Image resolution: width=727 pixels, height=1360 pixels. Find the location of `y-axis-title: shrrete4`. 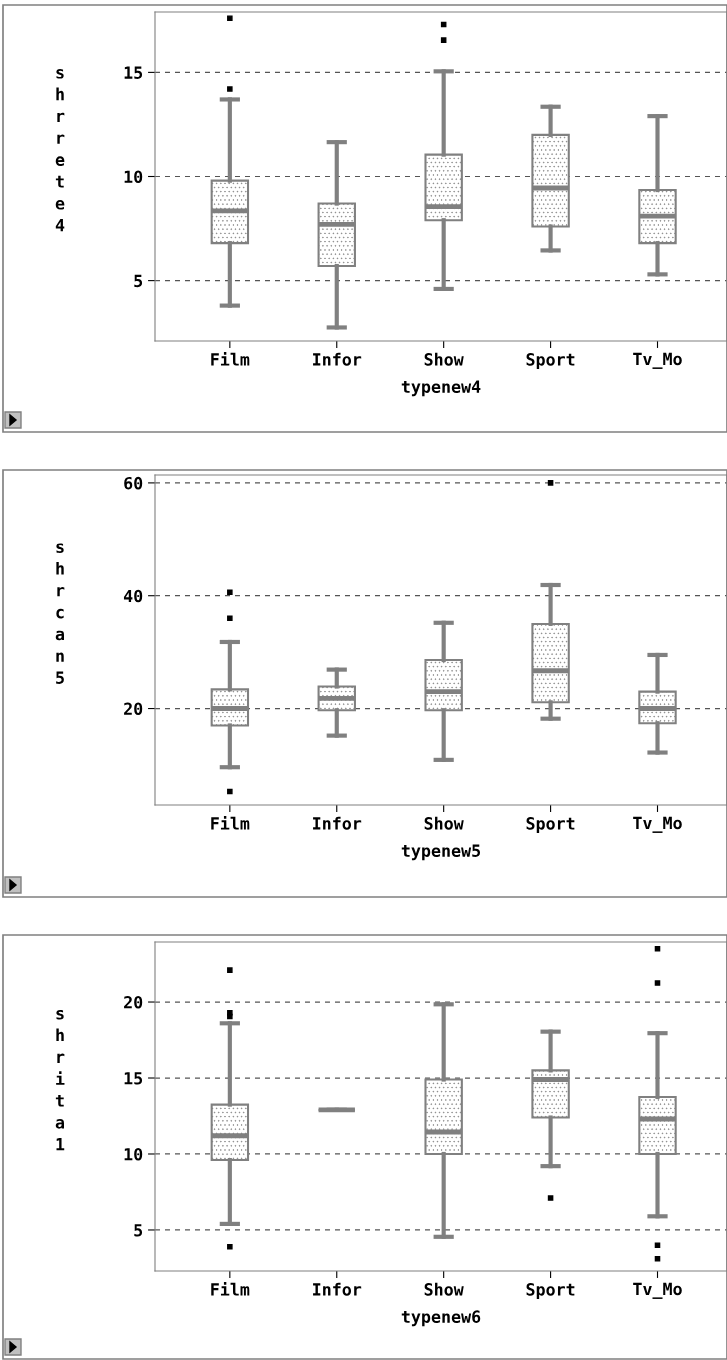

y-axis-title: shrrete4 is located at coordinates (60, 150).